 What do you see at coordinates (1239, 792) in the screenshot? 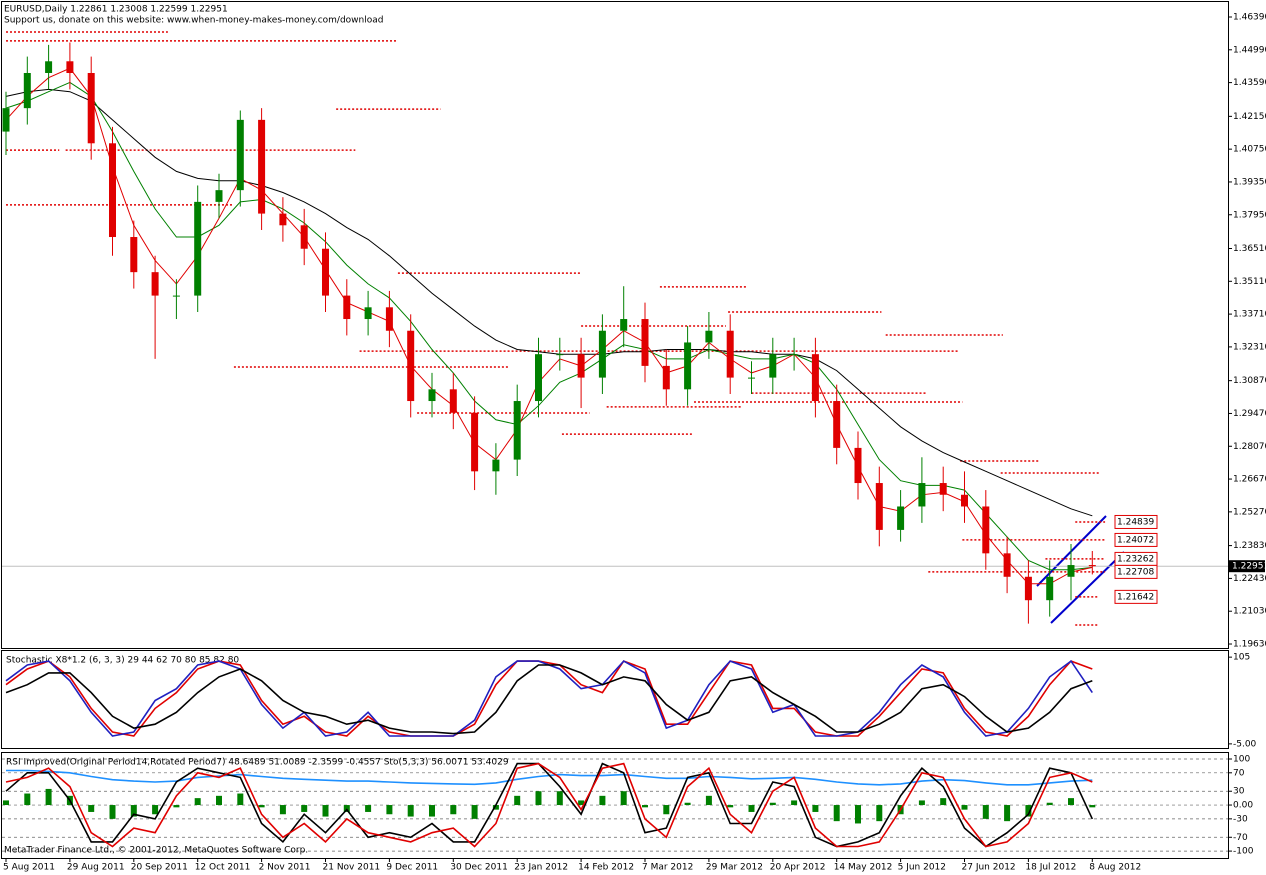
I see `y-tick-label: 30` at bounding box center [1239, 792].